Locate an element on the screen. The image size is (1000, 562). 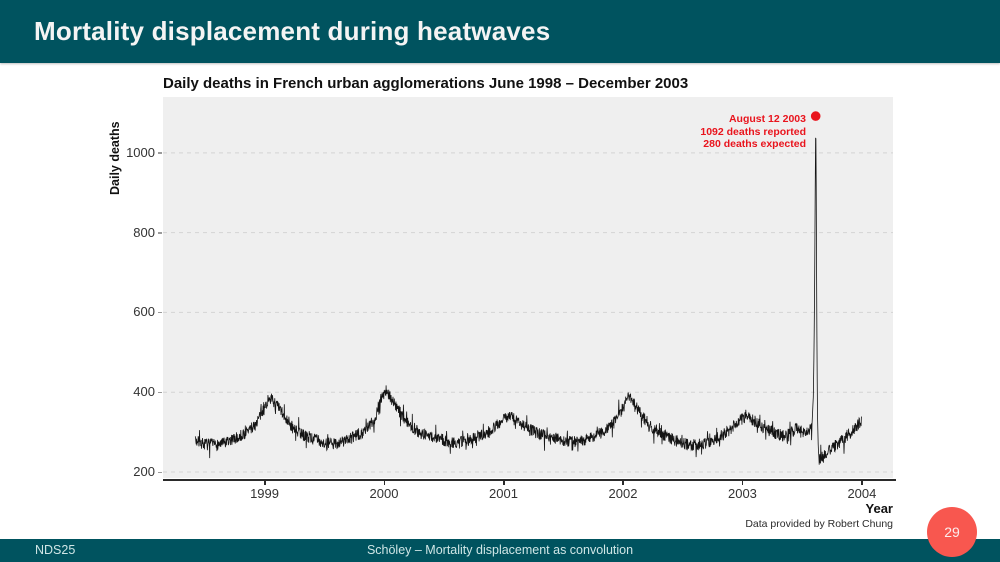
header-bar: Mortality displacement during heatwaves is located at coordinates (500, 31).